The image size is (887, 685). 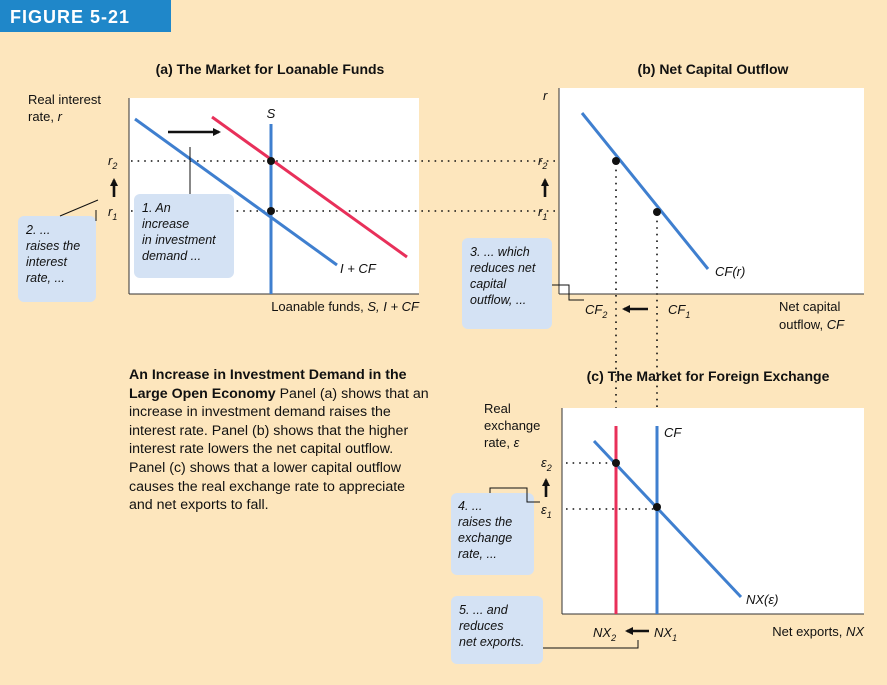 I want to click on note-4-box, so click(x=492, y=534).